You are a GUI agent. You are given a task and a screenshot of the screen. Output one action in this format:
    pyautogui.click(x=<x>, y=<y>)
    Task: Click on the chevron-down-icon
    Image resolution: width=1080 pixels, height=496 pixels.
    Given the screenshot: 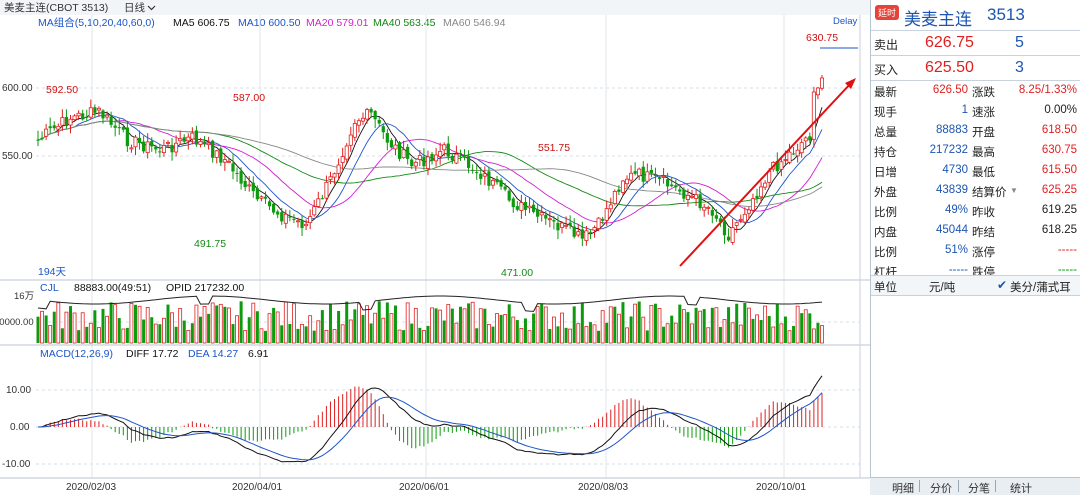 What is the action you would take?
    pyautogui.click(x=151, y=8)
    